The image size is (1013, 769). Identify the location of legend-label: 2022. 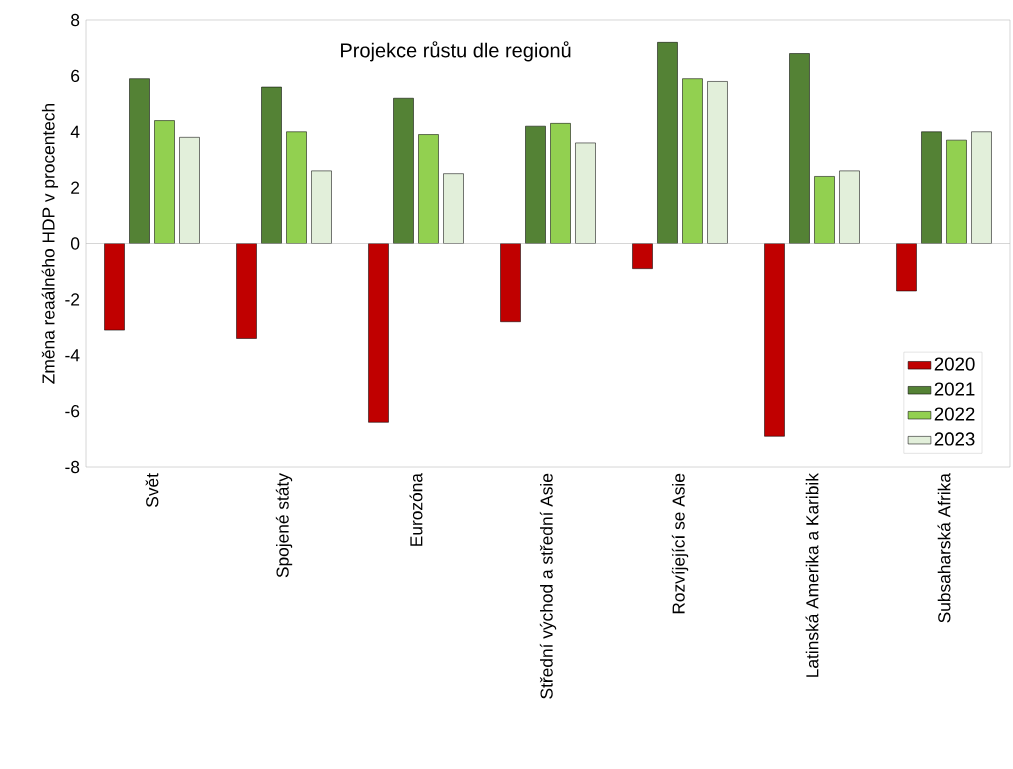
(954, 414).